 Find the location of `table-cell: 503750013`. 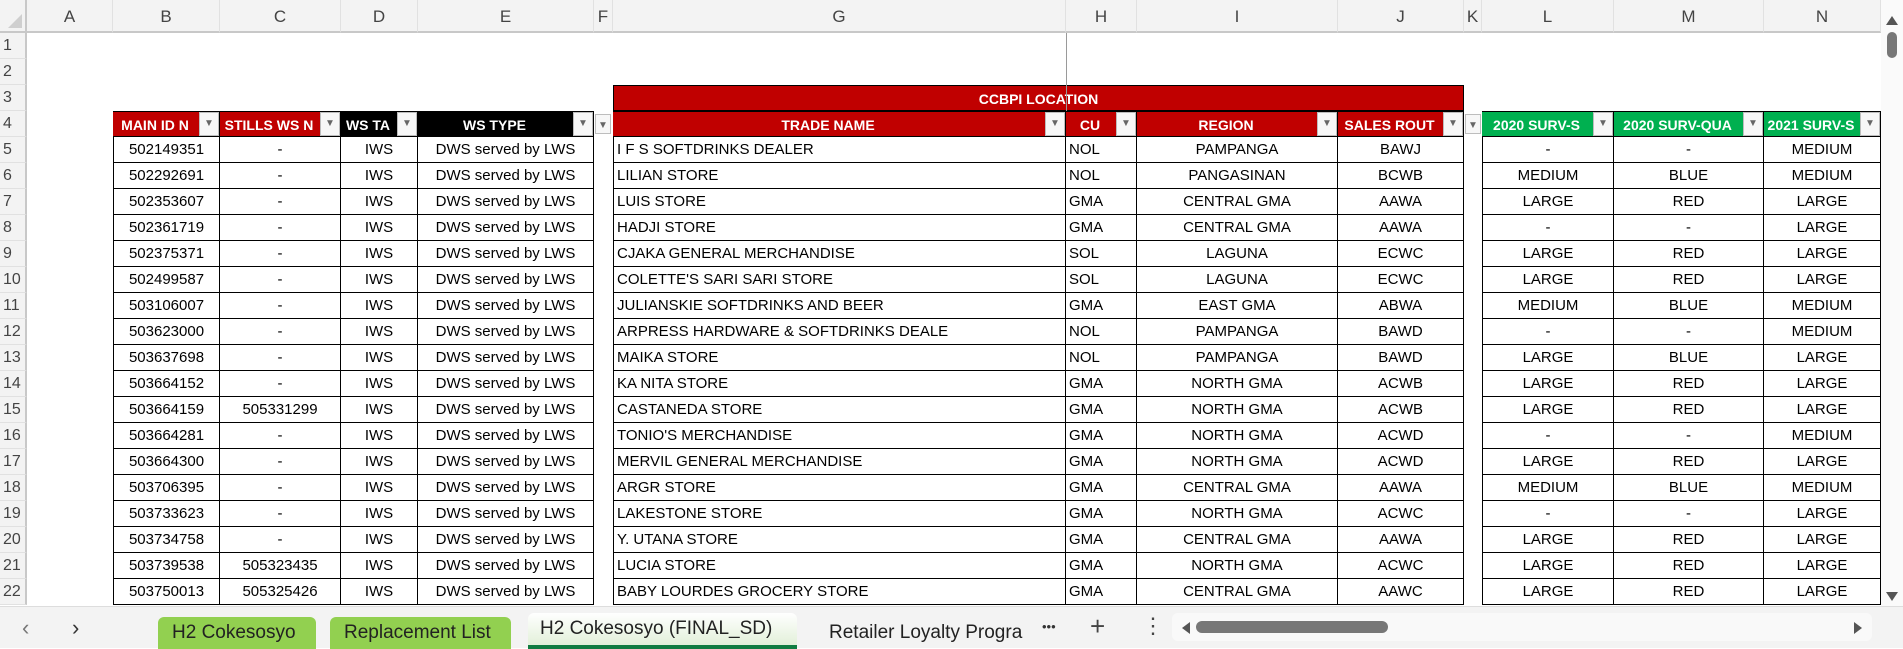

table-cell: 503750013 is located at coordinates (166, 592).